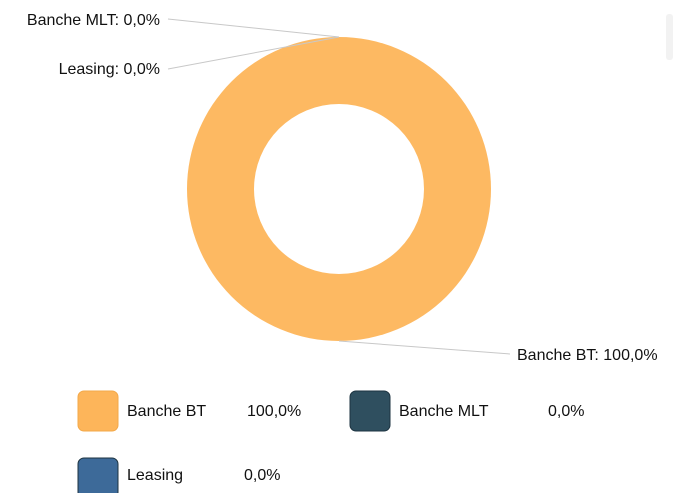 This screenshot has height=493, width=673. Describe the element at coordinates (166, 411) in the screenshot. I see `legend-label: Banche BT` at that location.